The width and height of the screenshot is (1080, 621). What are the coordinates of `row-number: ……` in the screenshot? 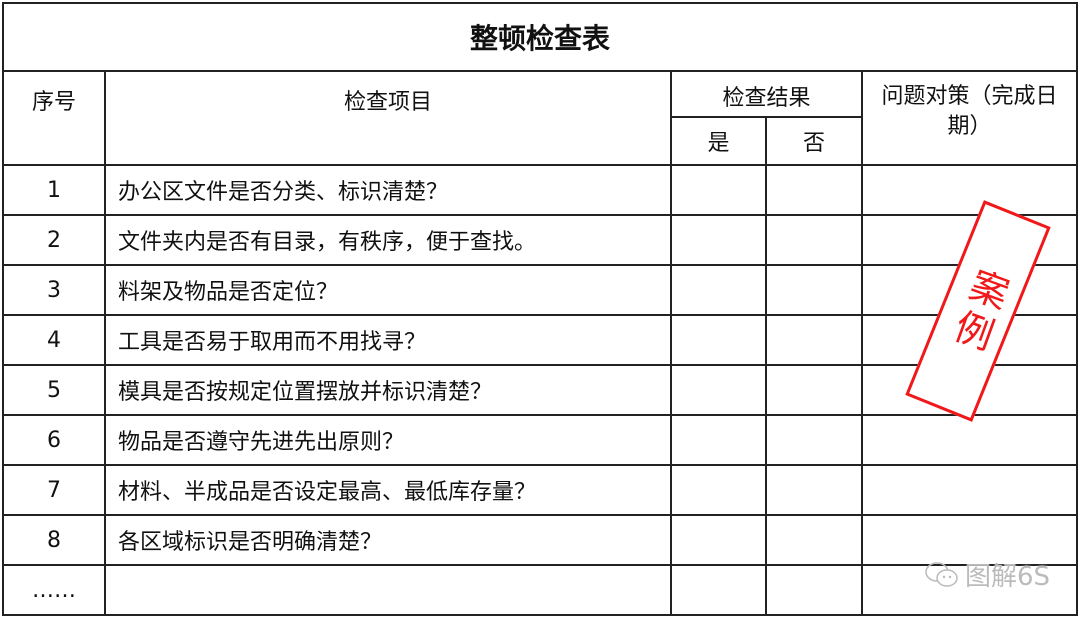 It's located at (54, 590).